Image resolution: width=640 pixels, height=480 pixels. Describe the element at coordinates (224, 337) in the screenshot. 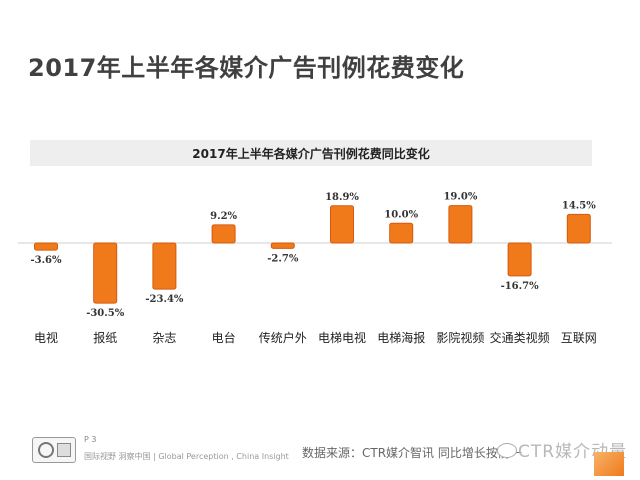

I see `category-label: 电台` at that location.